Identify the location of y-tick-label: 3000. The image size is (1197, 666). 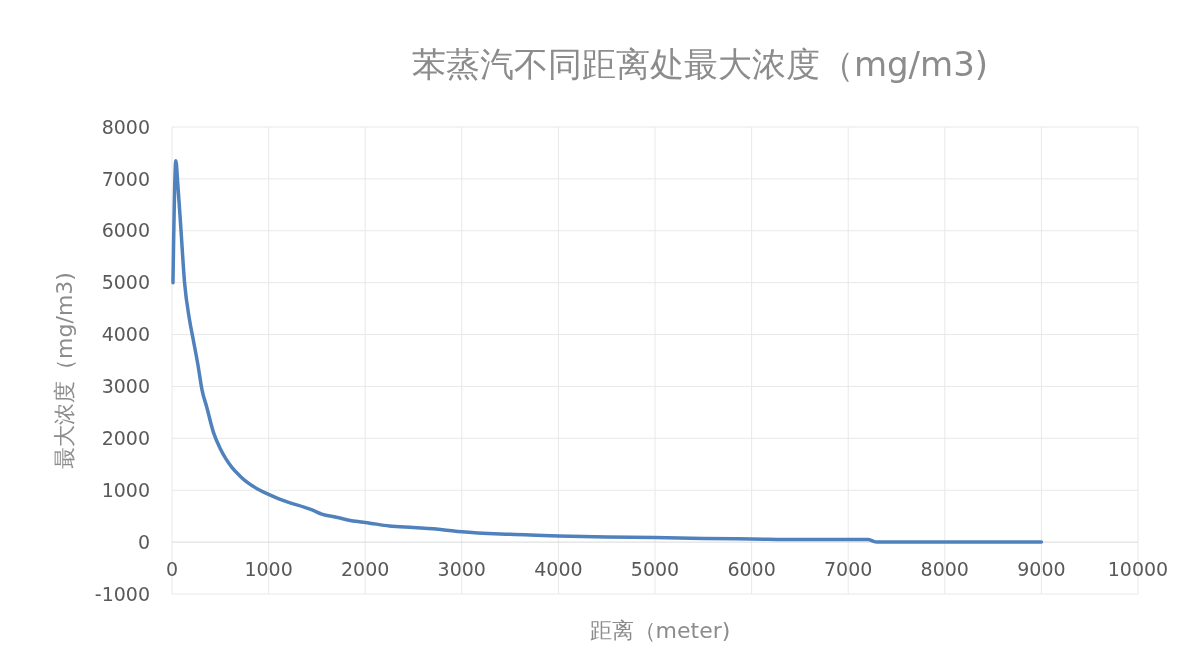
(125, 386).